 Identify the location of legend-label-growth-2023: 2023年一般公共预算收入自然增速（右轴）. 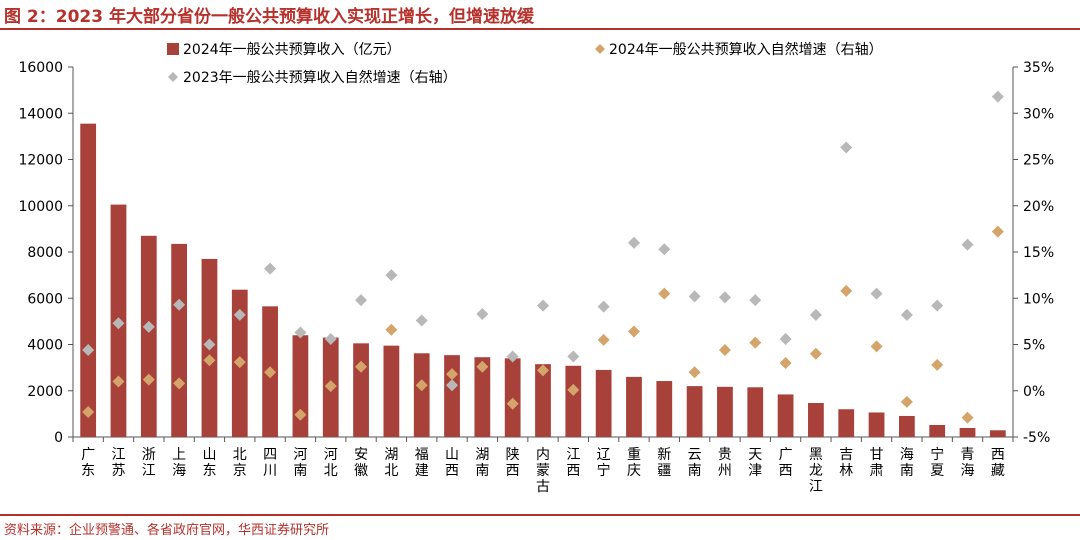
(320, 77).